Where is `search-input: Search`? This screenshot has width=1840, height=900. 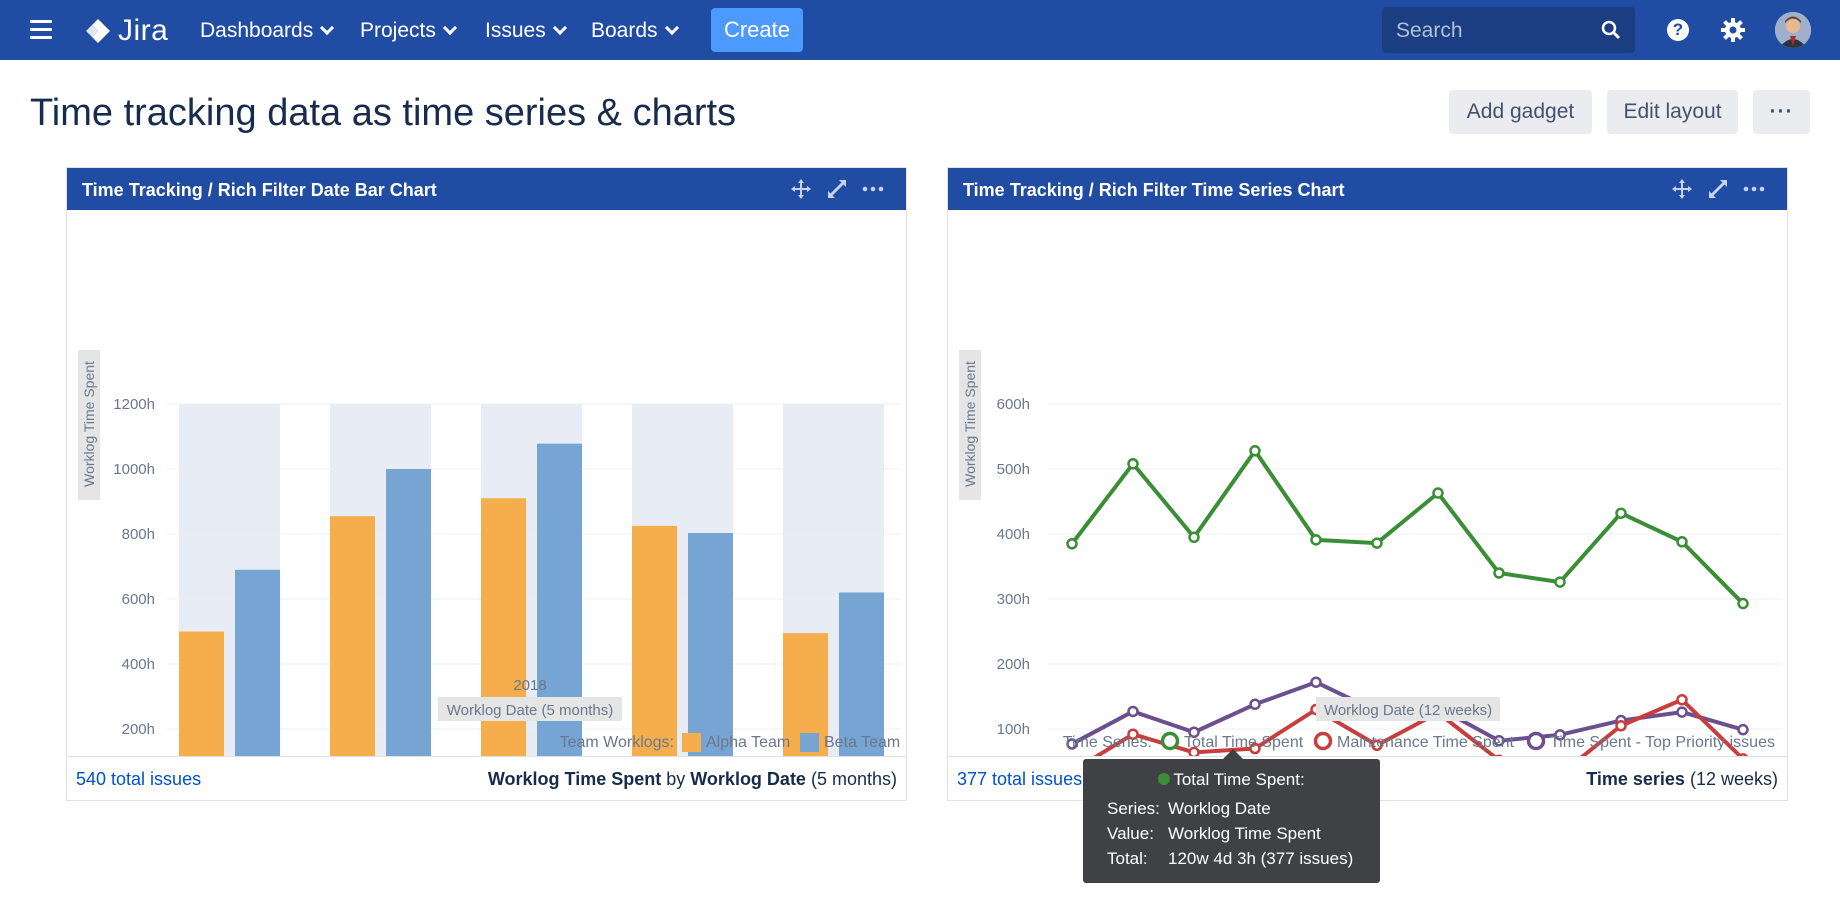 search-input: Search is located at coordinates (1508, 30).